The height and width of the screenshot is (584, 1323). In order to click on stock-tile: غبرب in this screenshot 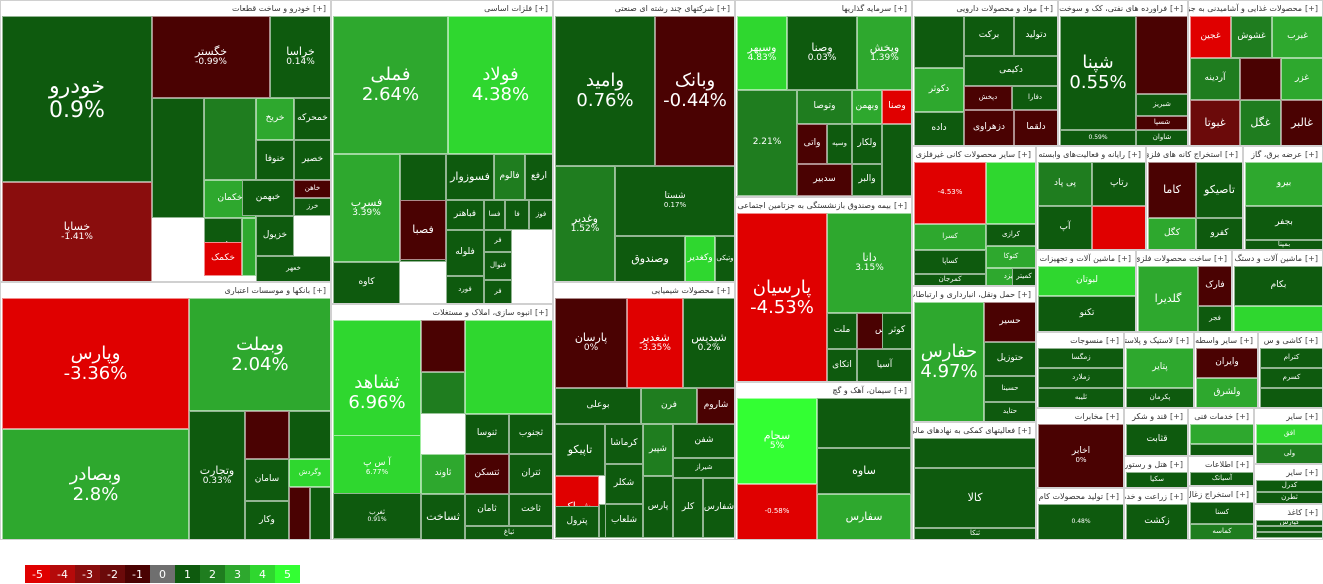, I will do `click(1297, 37)`.